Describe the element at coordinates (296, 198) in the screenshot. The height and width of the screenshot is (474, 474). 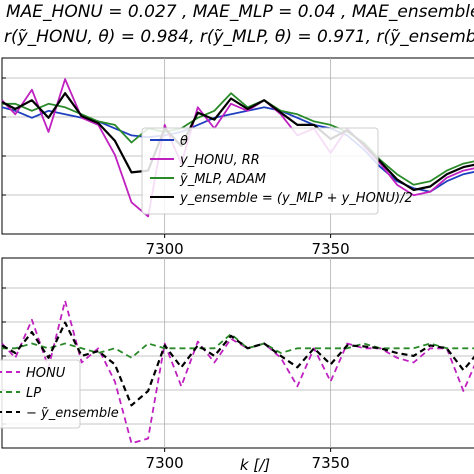
I see `legend-label: y_ensemble = (y_MLP + y_HONU)/2` at that location.